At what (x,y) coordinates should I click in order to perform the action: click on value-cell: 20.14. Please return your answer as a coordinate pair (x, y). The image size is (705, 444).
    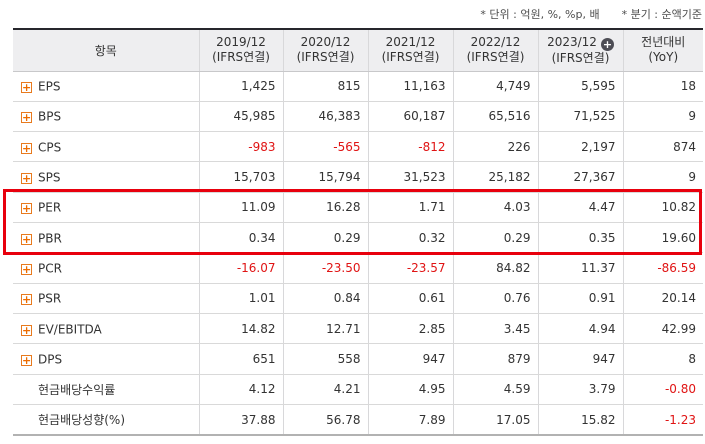
    Looking at the image, I should click on (662, 299).